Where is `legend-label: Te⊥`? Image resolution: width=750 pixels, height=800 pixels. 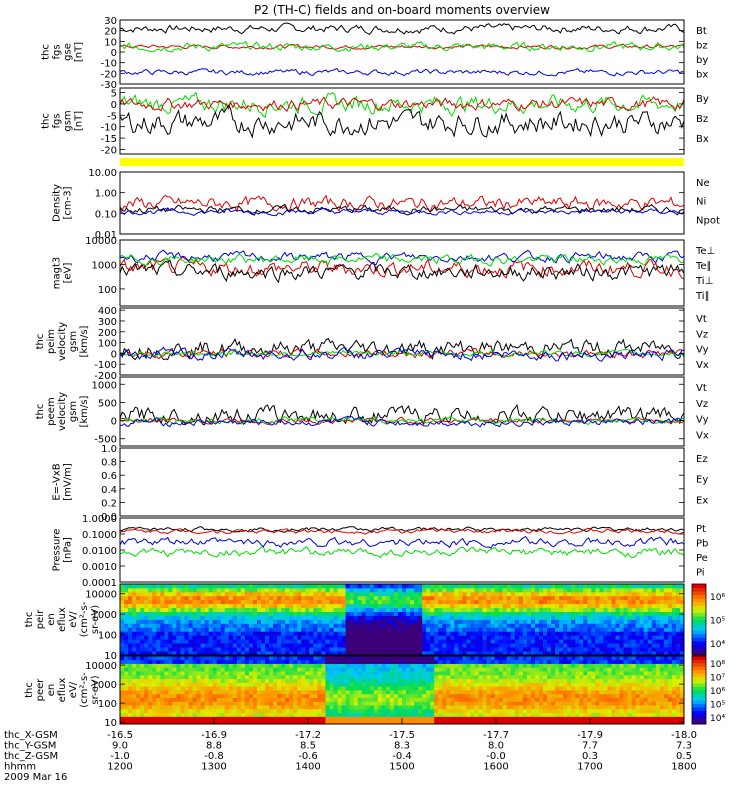 legend-label: Te⊥ is located at coordinates (705, 251).